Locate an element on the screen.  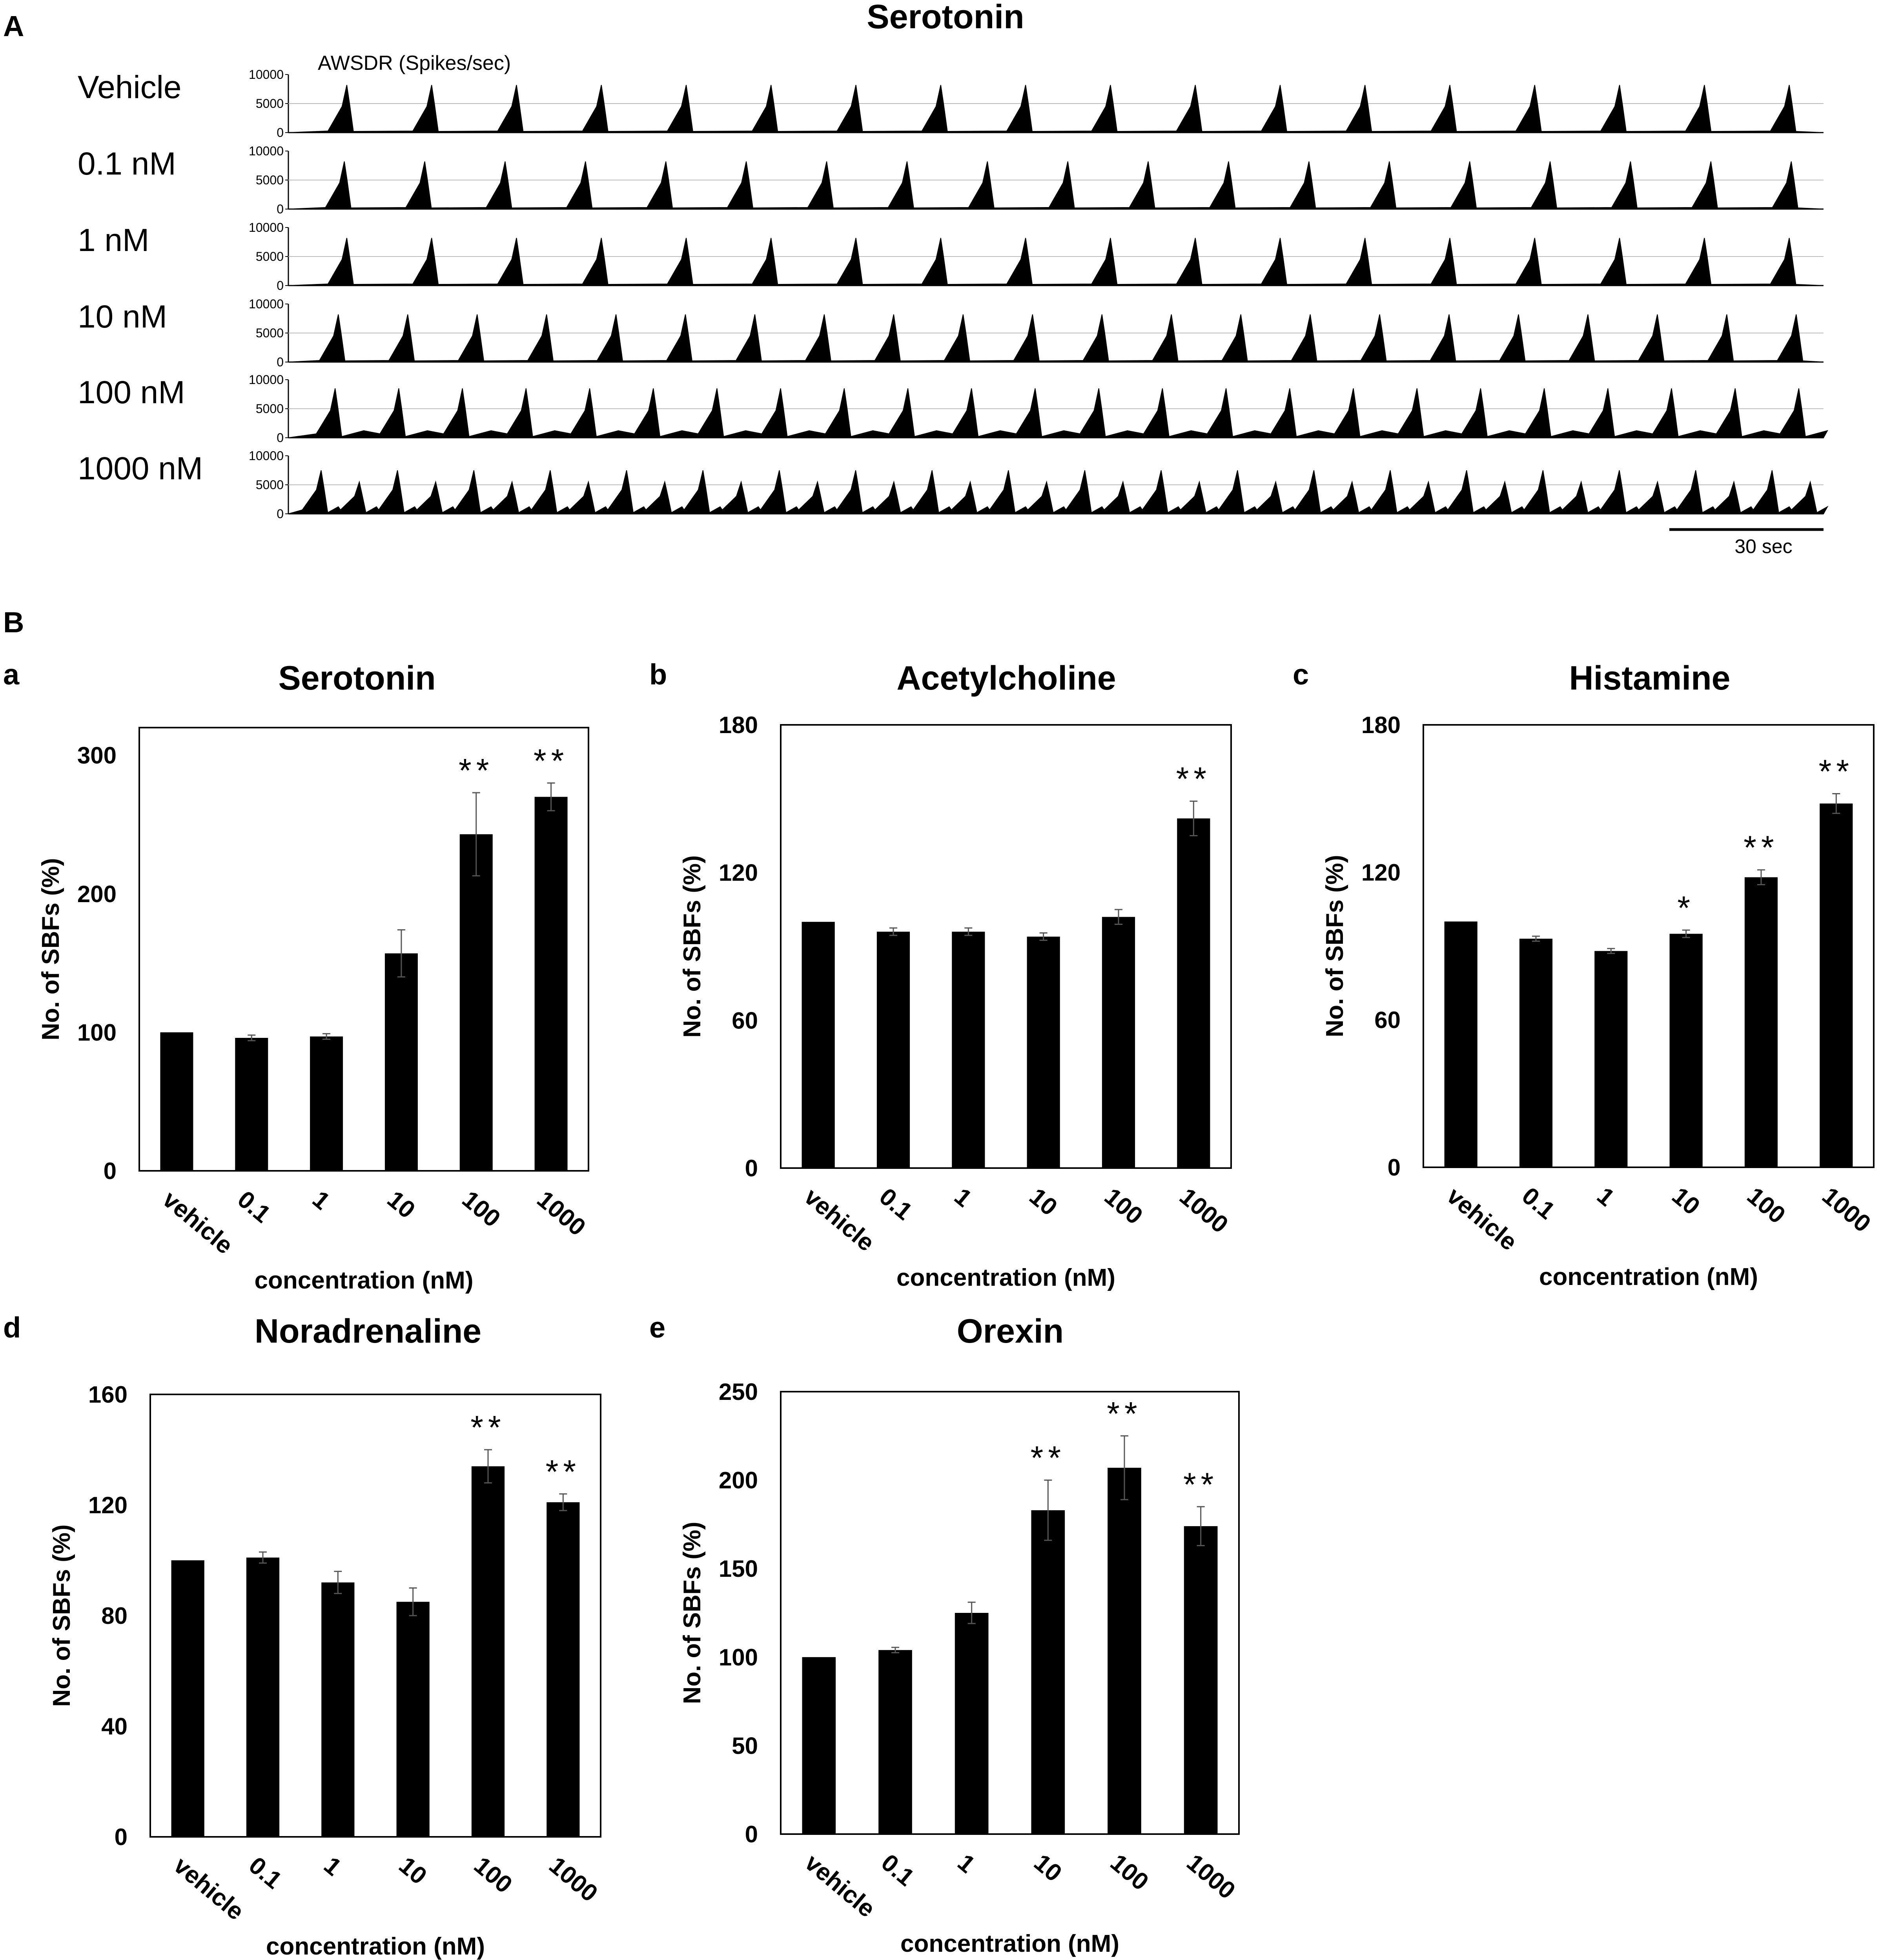
trace-row: Vehicle 10000 5000 0 is located at coordinates (951, 104).